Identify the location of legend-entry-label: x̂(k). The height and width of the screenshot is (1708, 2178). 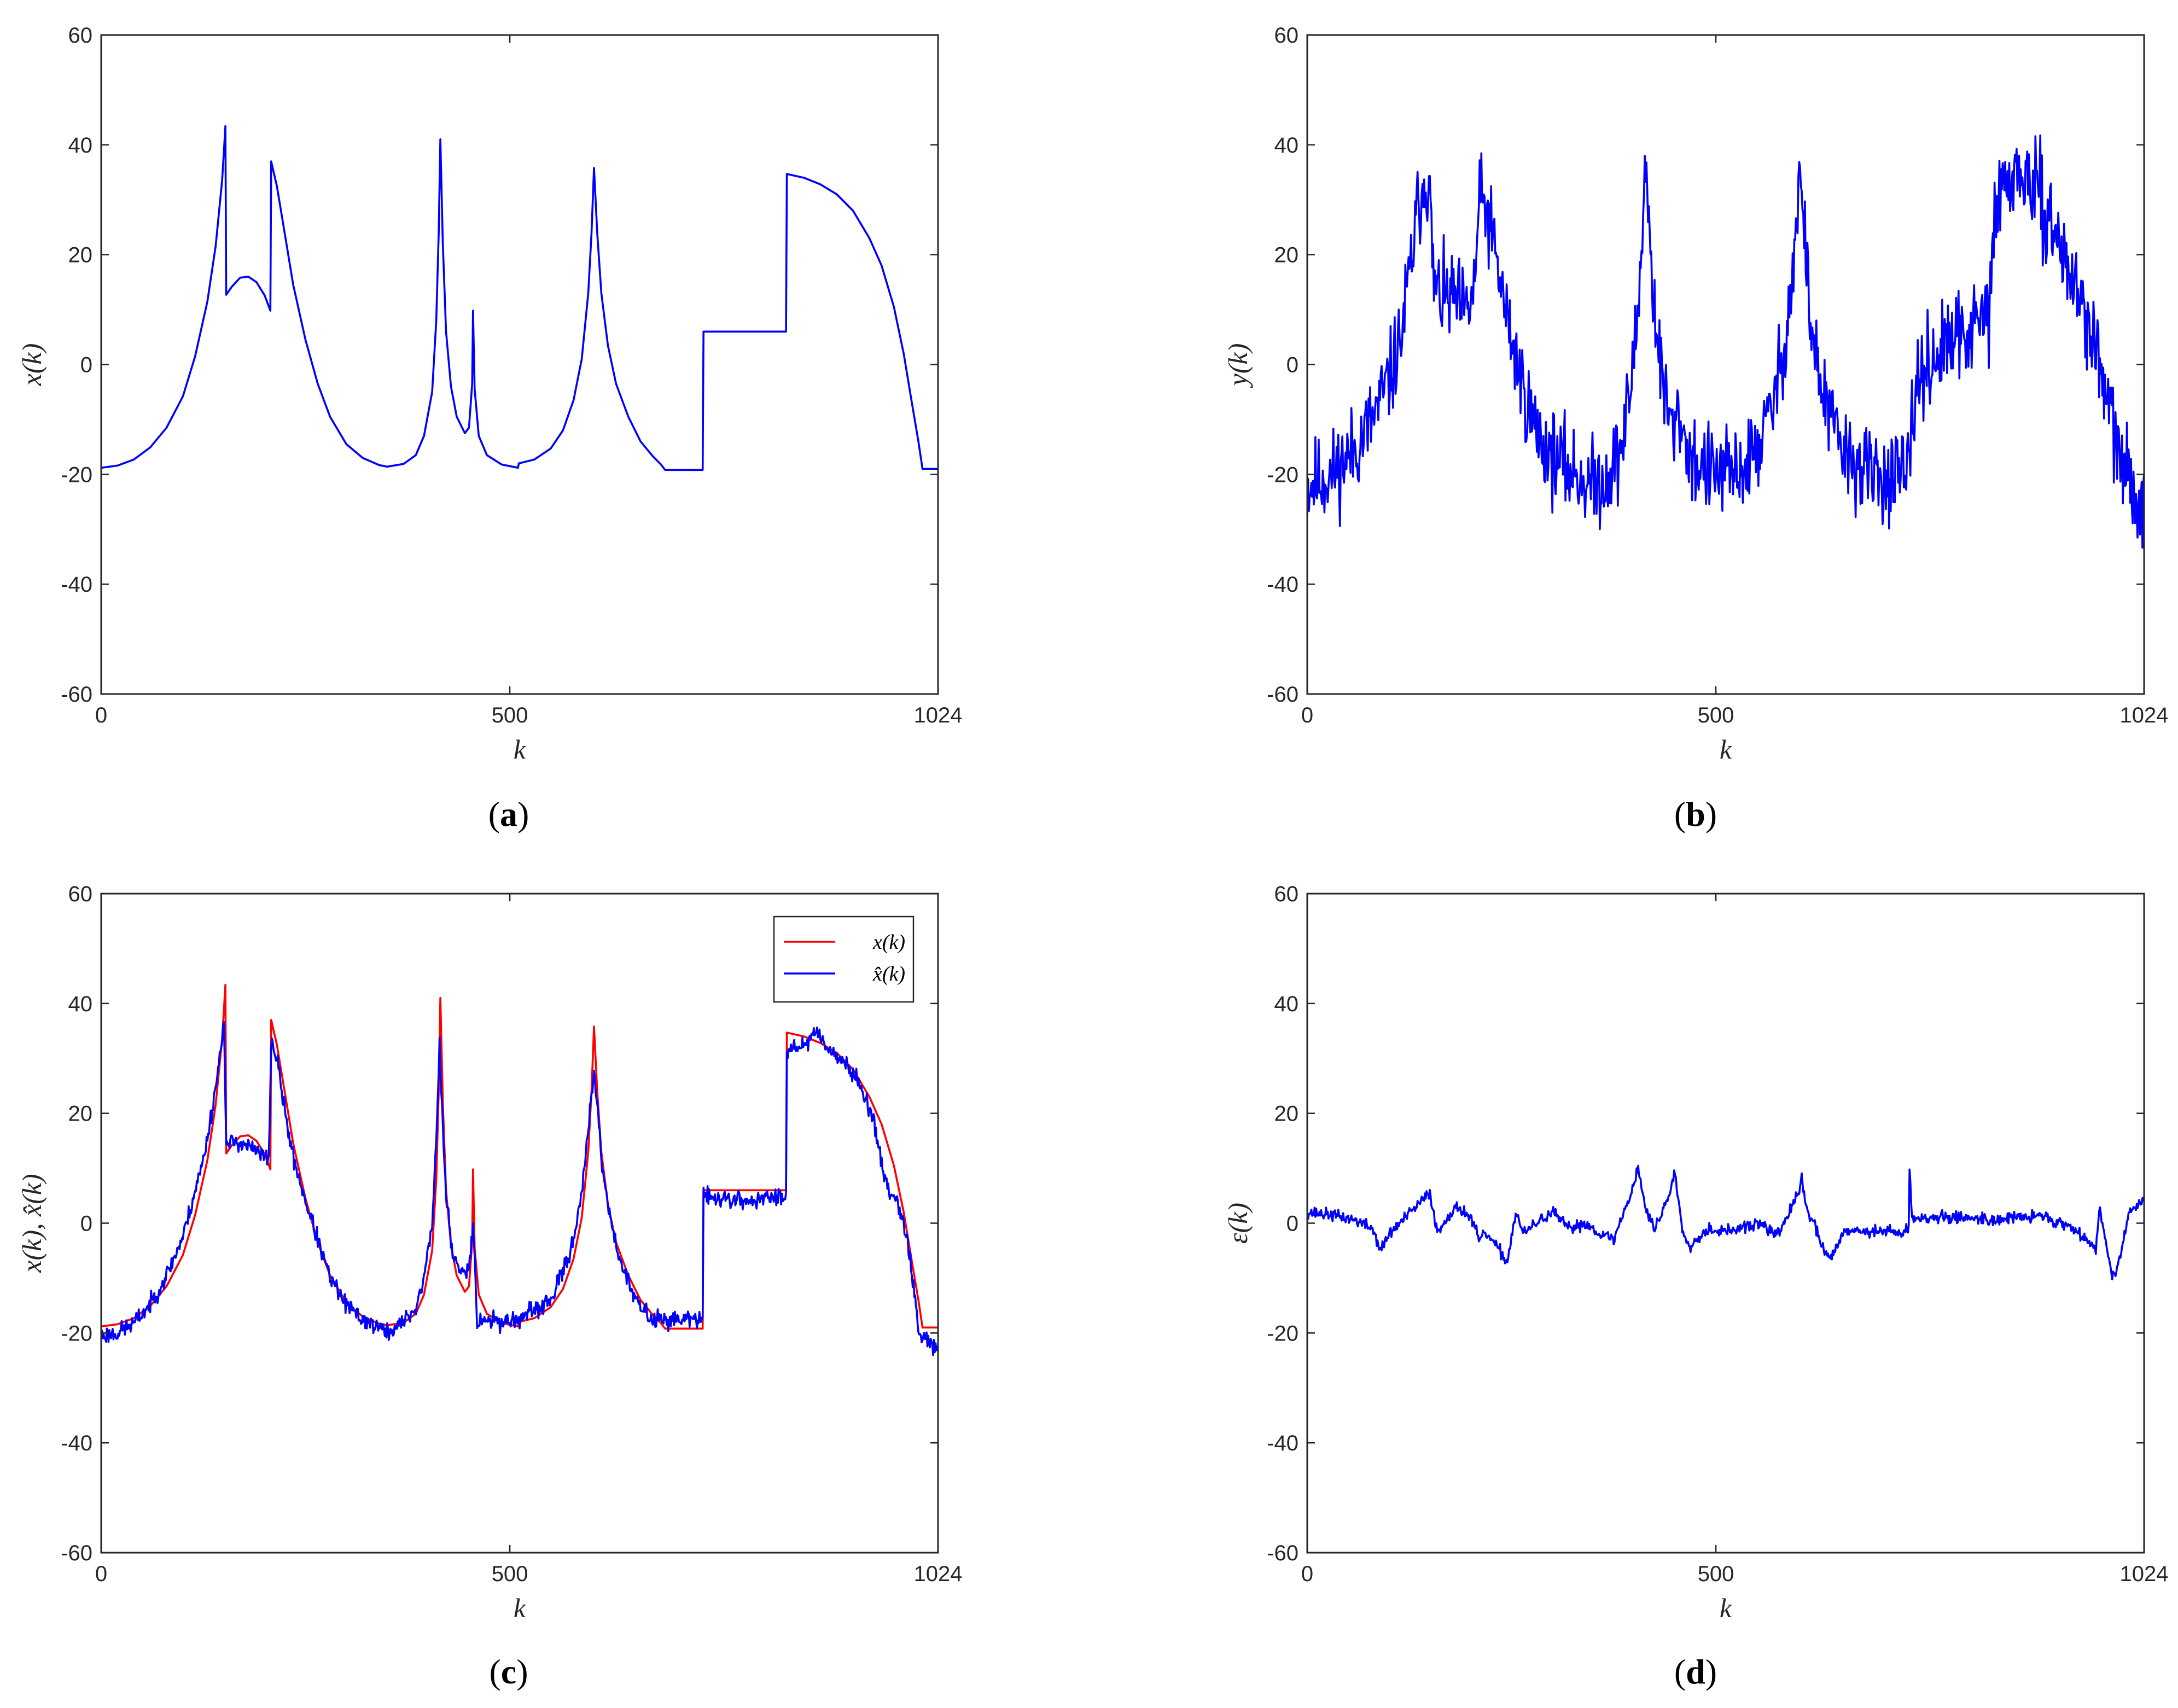
(888, 974).